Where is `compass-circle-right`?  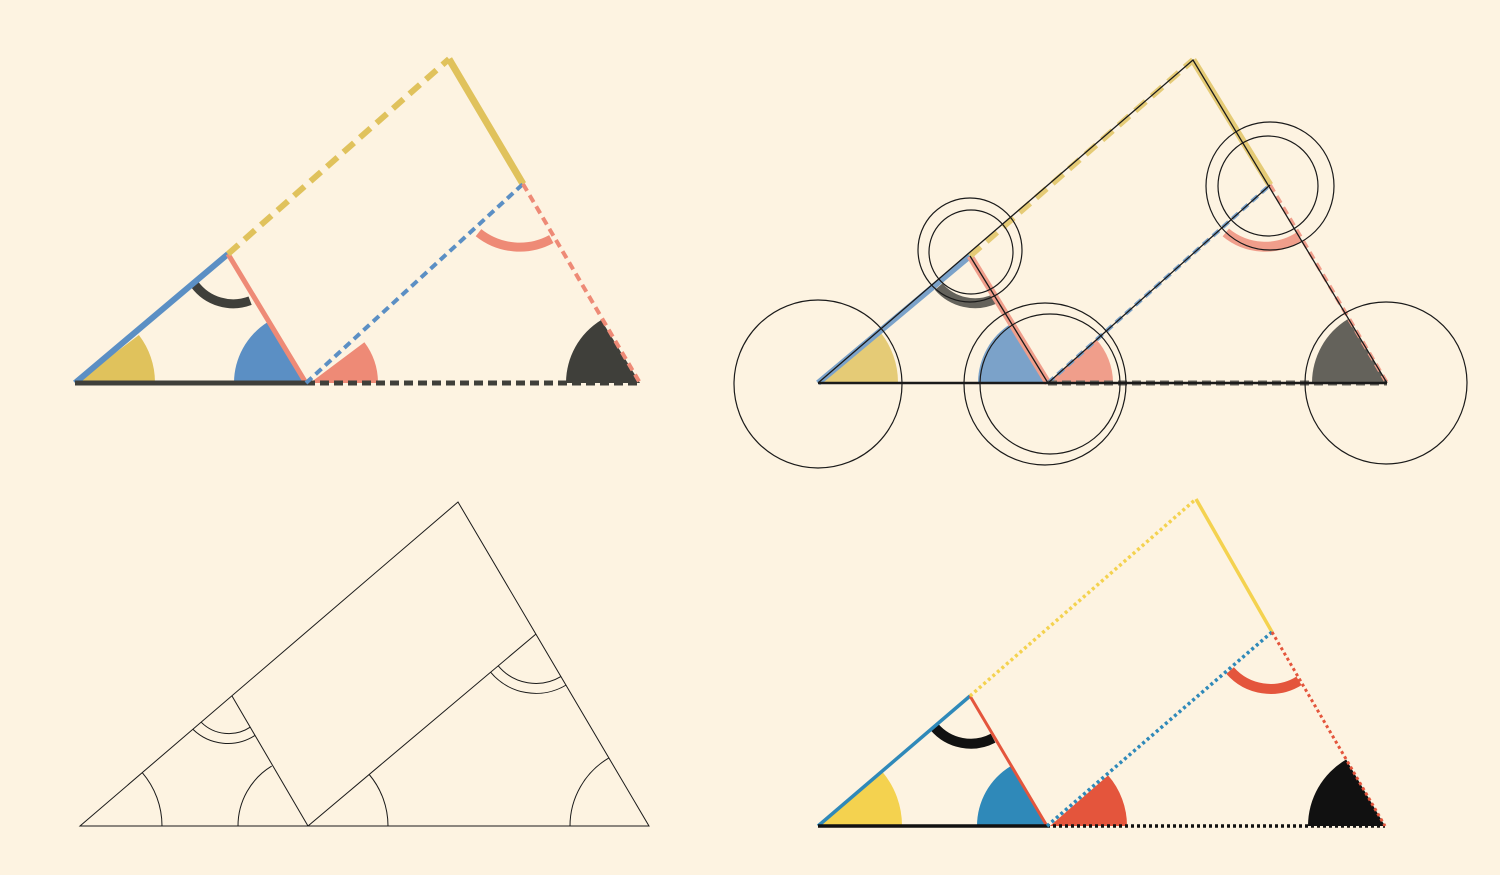 compass-circle-right is located at coordinates (1386, 383).